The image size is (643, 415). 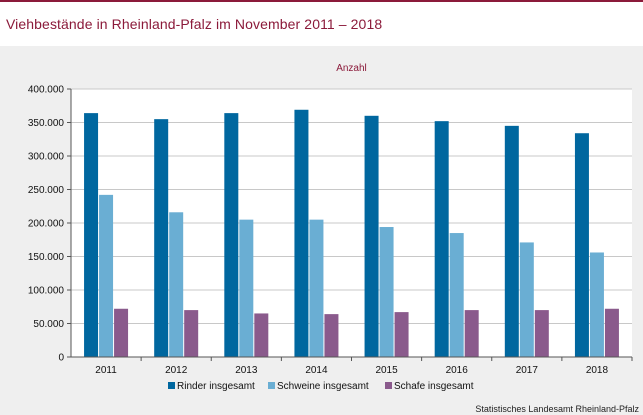 What do you see at coordinates (456, 295) in the screenshot?
I see `bar-schweine-insgesamt-2016` at bounding box center [456, 295].